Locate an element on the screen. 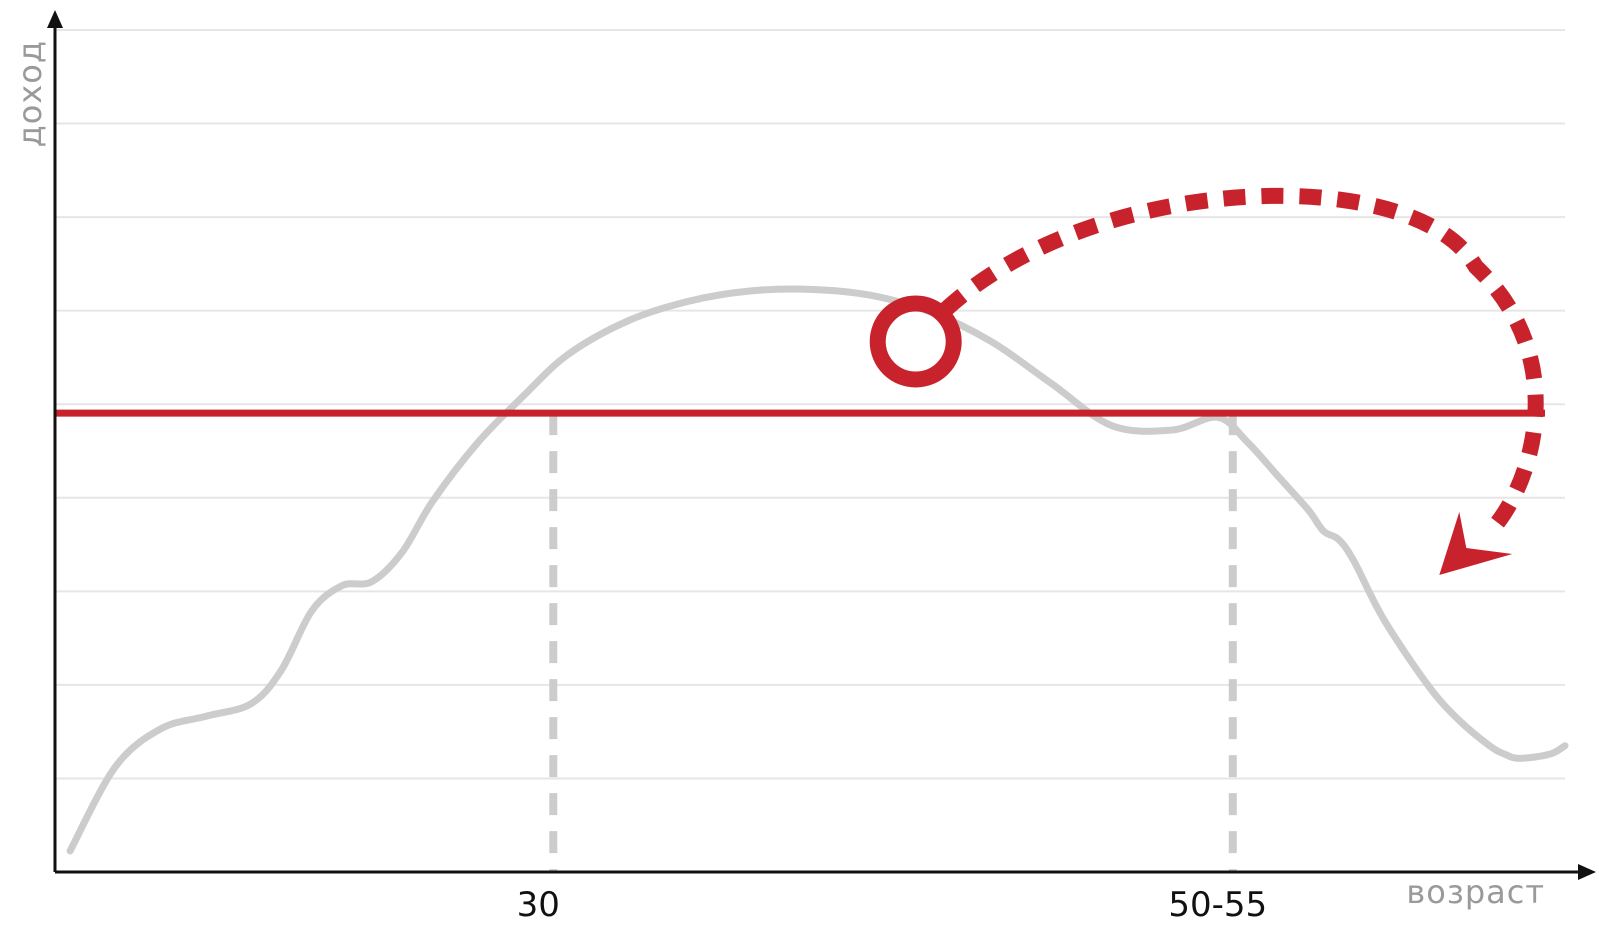 Image resolution: width=1599 pixels, height=940 pixels. x-axis-arrow is located at coordinates (1587, 872).